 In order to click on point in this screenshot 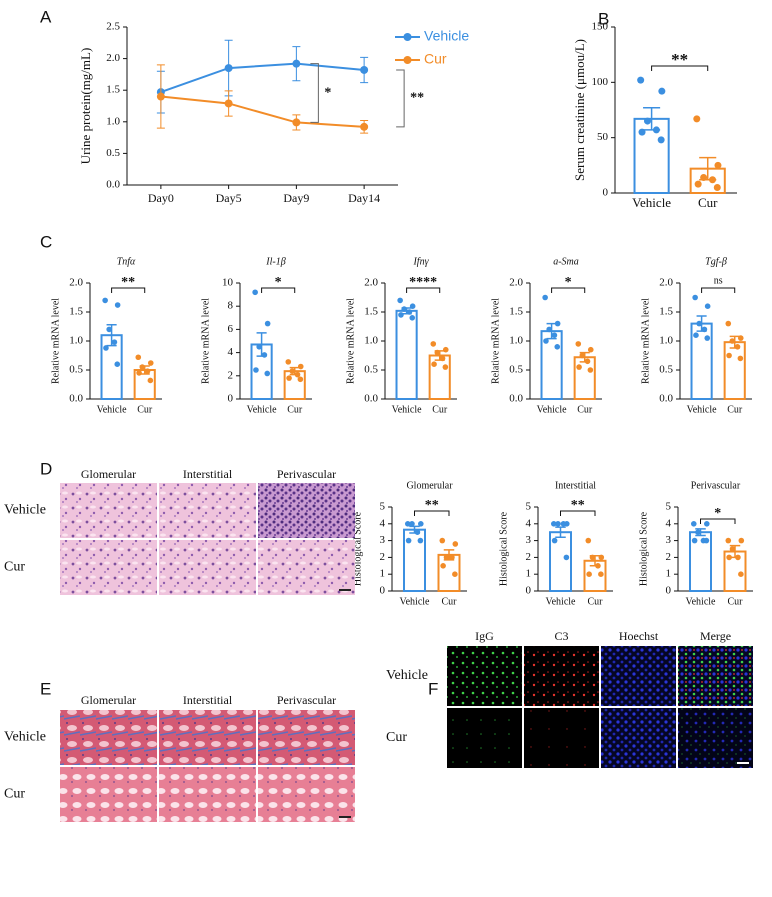, I will do `click(296, 122)`.